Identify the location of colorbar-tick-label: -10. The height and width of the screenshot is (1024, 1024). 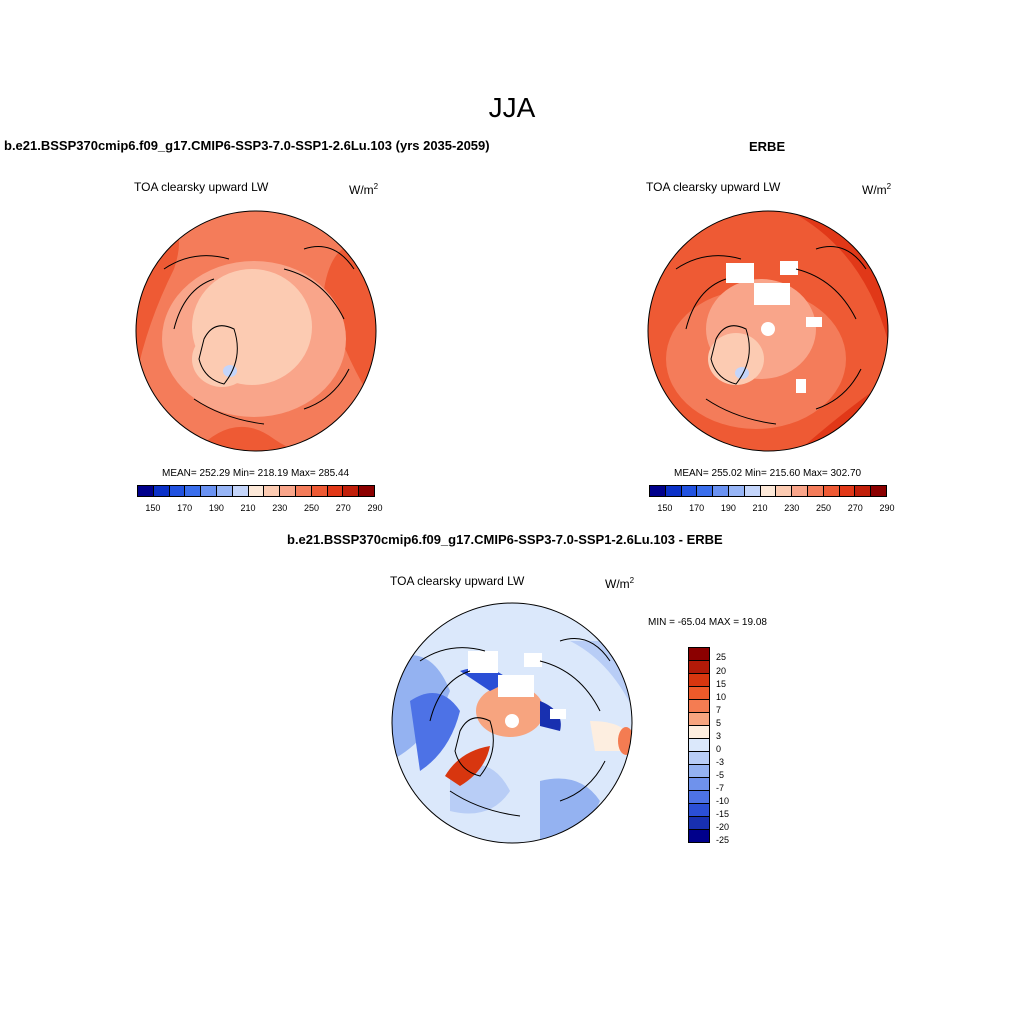
(723, 801).